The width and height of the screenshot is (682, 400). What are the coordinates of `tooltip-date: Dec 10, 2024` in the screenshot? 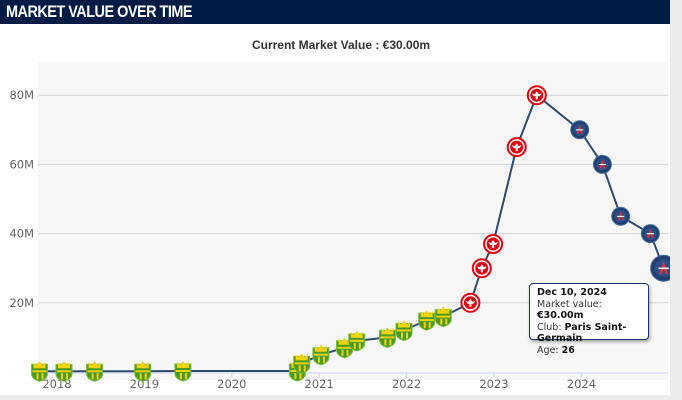 It's located at (572, 292).